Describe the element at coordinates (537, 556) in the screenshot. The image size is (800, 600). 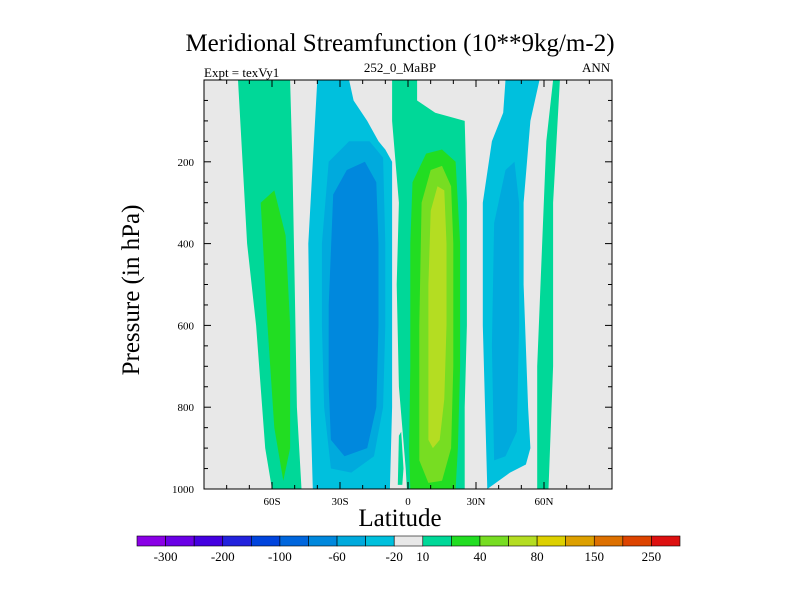
I see `colorbar-label: 80` at that location.